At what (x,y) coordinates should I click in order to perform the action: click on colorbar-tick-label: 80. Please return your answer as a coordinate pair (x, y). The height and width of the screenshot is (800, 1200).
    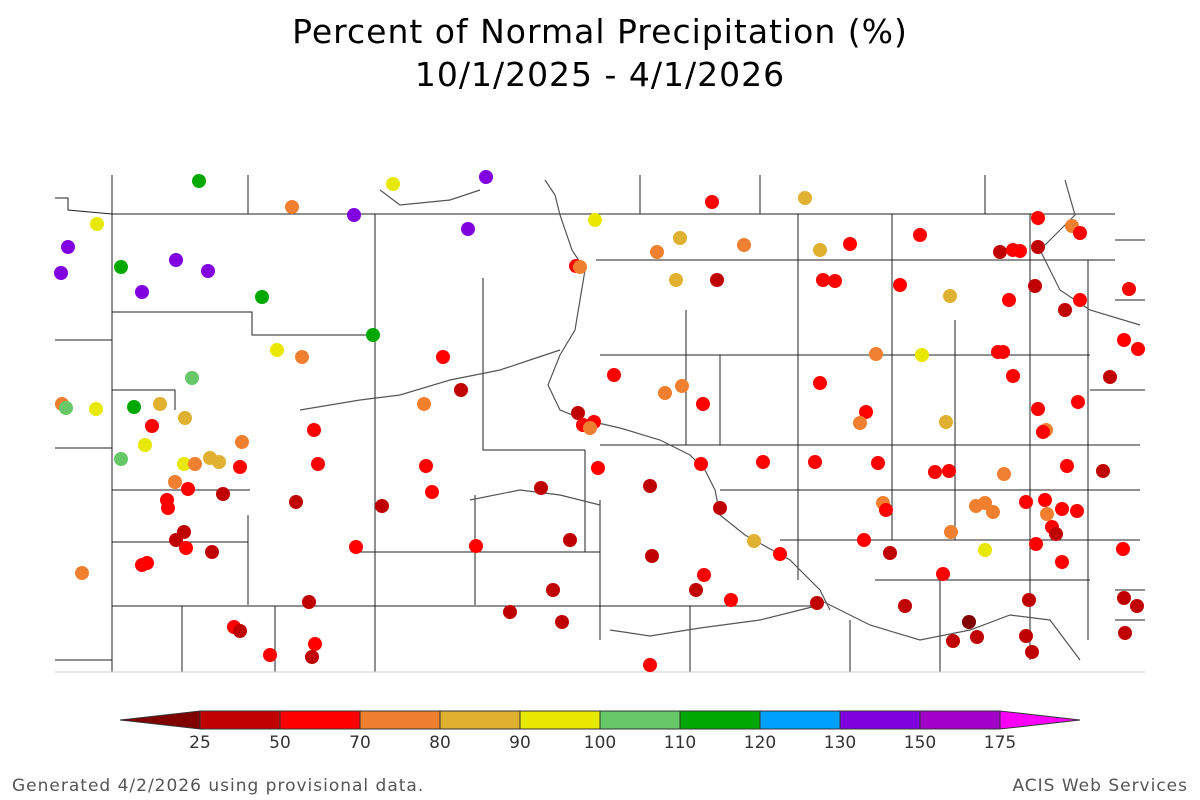
    Looking at the image, I should click on (440, 743).